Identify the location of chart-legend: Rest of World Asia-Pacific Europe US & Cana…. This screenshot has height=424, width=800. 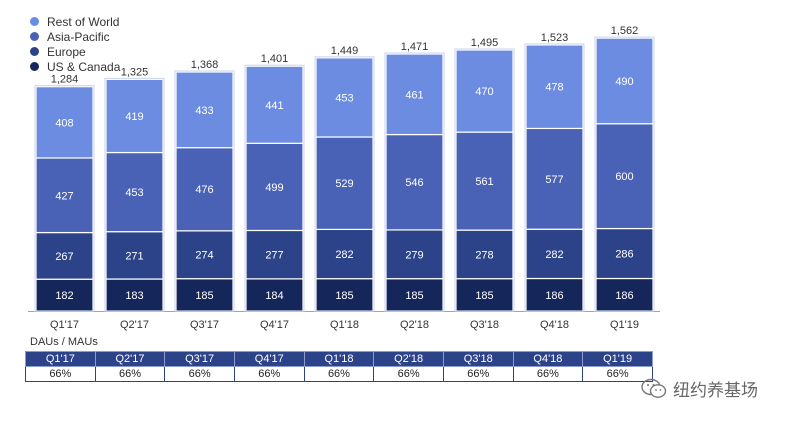
(75, 44).